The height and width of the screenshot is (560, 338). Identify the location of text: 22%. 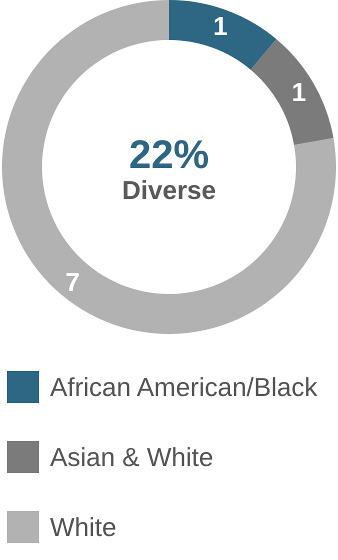
(169, 155).